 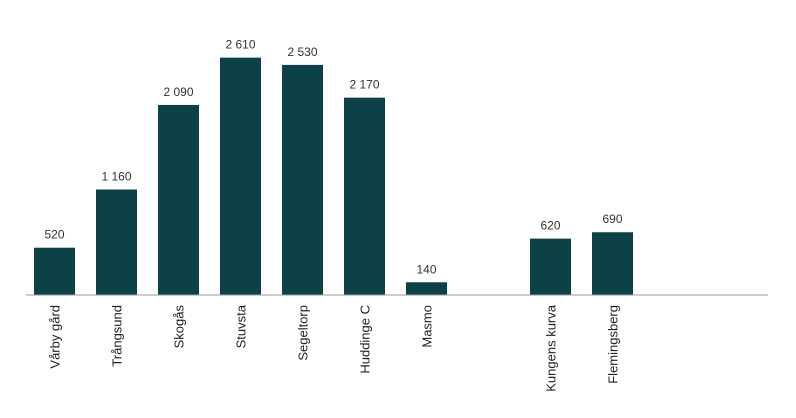 What do you see at coordinates (178, 92) in the screenshot?
I see `value-label: 2 090` at bounding box center [178, 92].